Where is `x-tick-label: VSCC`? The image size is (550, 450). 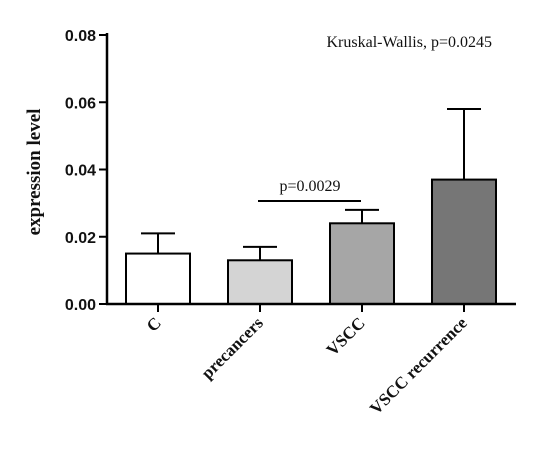
x-tick-label: VSCC is located at coordinates (346, 336).